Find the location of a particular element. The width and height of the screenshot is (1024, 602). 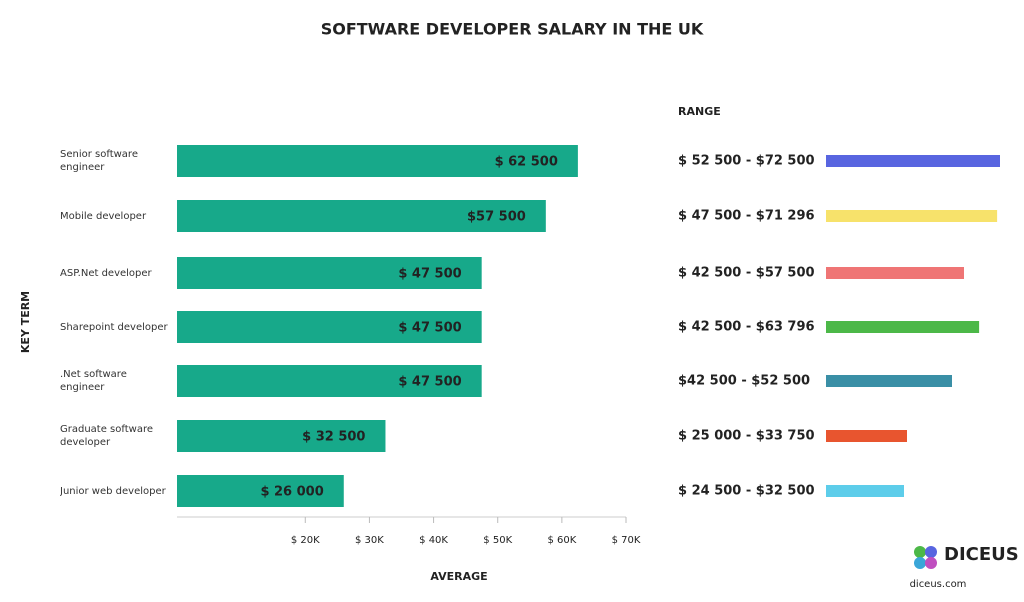

category-wrap: .Net software engineer is located at coordinates (93, 381).